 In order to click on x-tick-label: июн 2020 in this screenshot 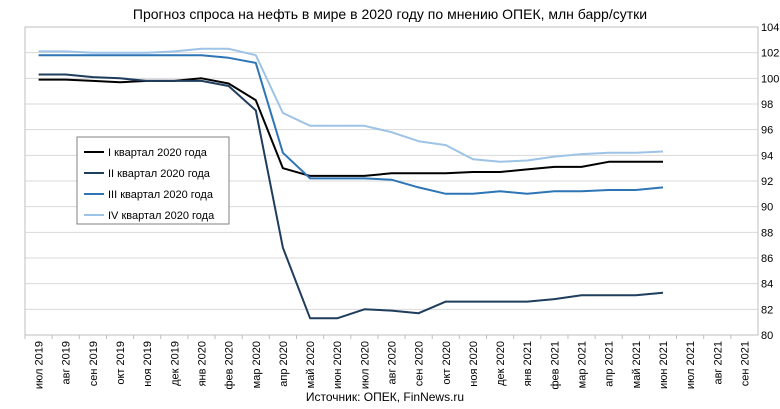, I will do `click(338, 365)`.